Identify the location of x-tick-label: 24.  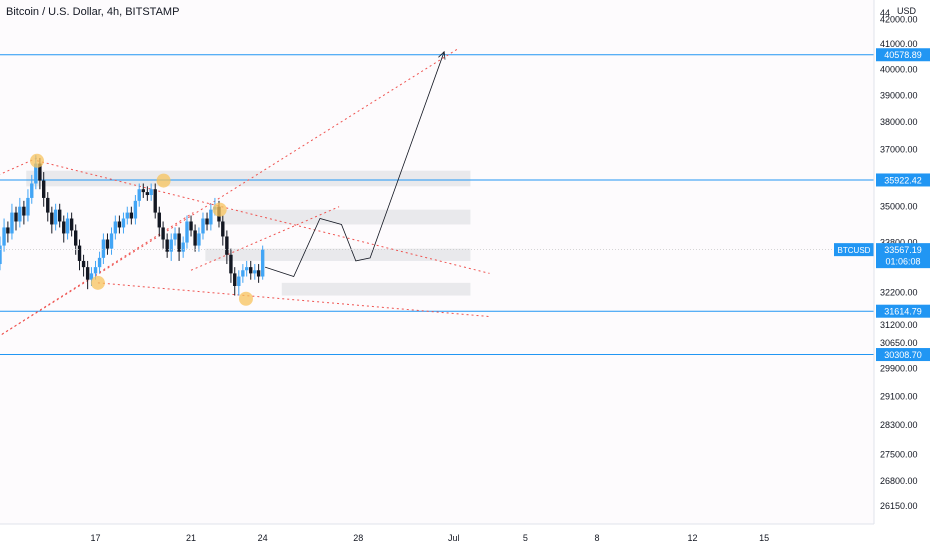
(263, 538).